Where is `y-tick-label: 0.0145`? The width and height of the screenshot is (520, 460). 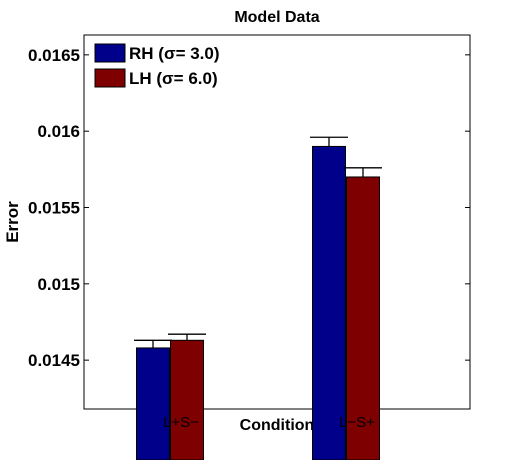 y-tick-label: 0.0145 is located at coordinates (54, 360).